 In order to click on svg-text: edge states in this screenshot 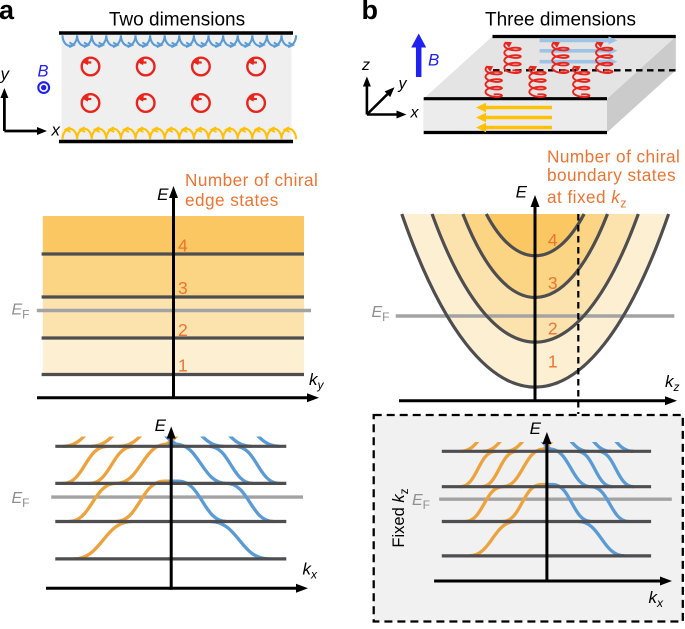, I will do `click(232, 200)`.